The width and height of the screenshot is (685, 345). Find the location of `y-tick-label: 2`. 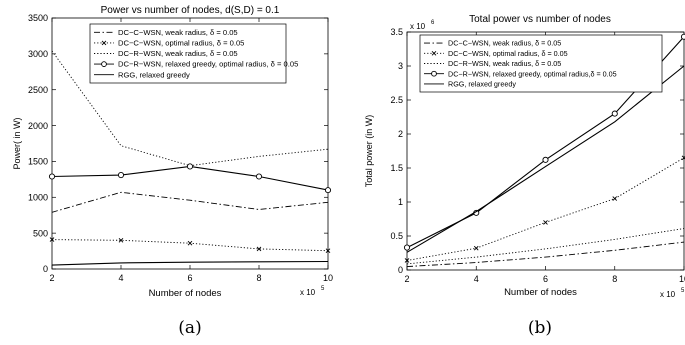

y-tick-label: 2 is located at coordinates (400, 134).